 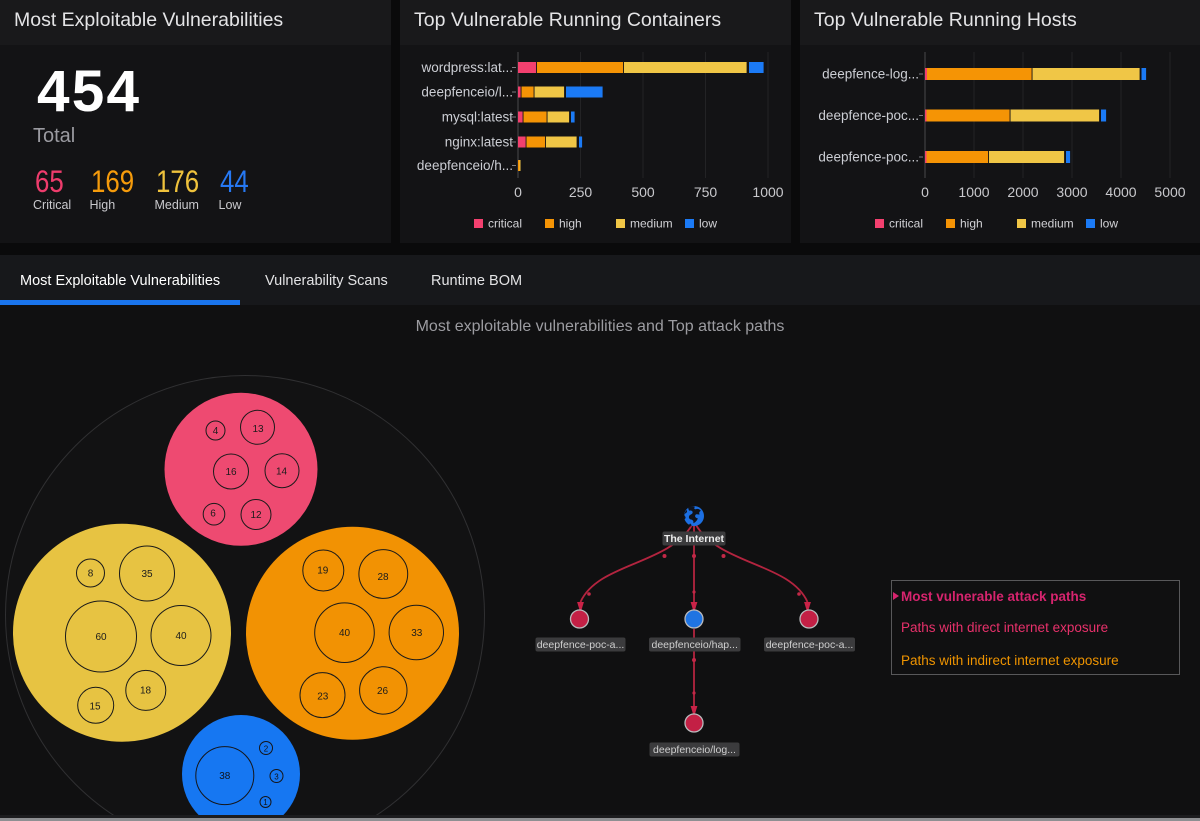 I want to click on svg-text: 5000, so click(x=1169, y=192).